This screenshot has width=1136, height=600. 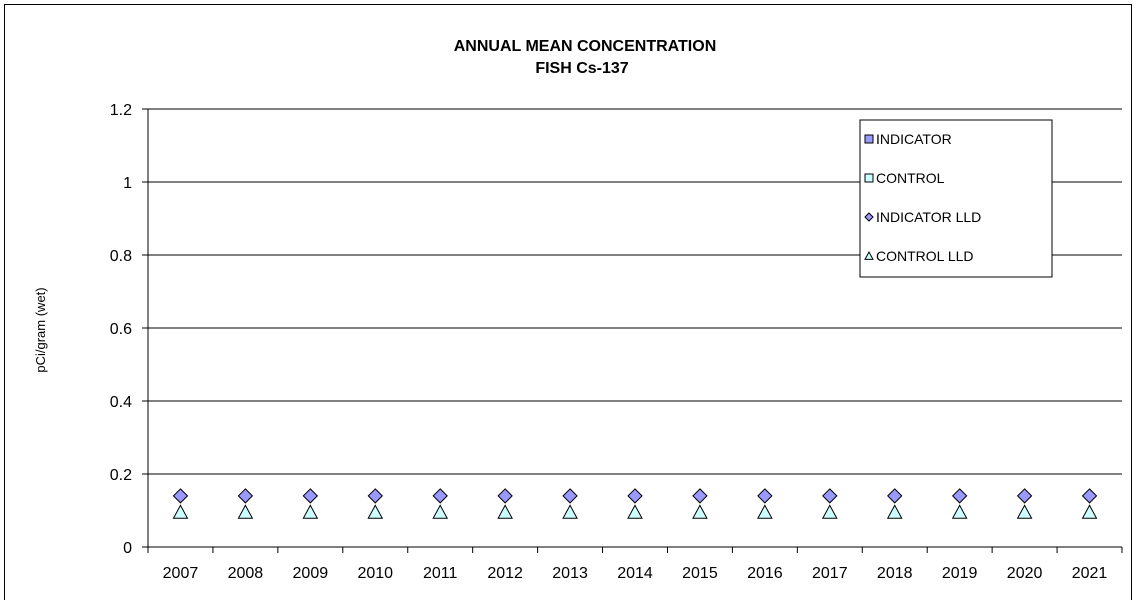 I want to click on legend-label: CONTROL, so click(x=910, y=178).